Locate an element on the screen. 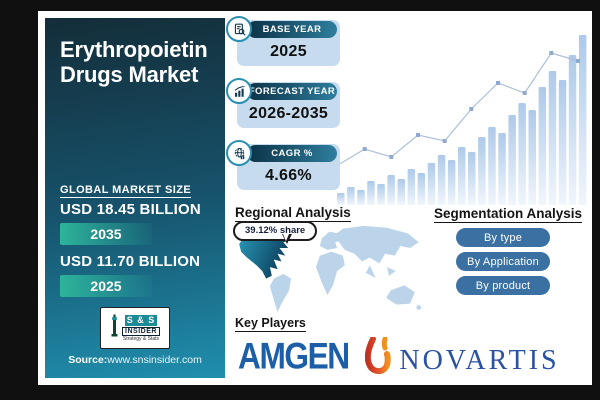  sns-logo-insider: INSIDER is located at coordinates (141, 331).